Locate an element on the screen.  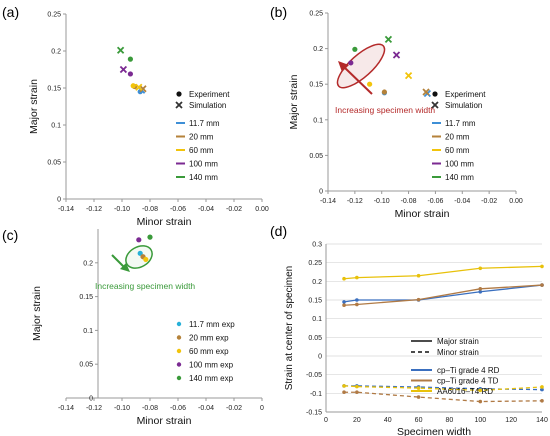
x-tick-label: 0 is located at coordinates (326, 420).